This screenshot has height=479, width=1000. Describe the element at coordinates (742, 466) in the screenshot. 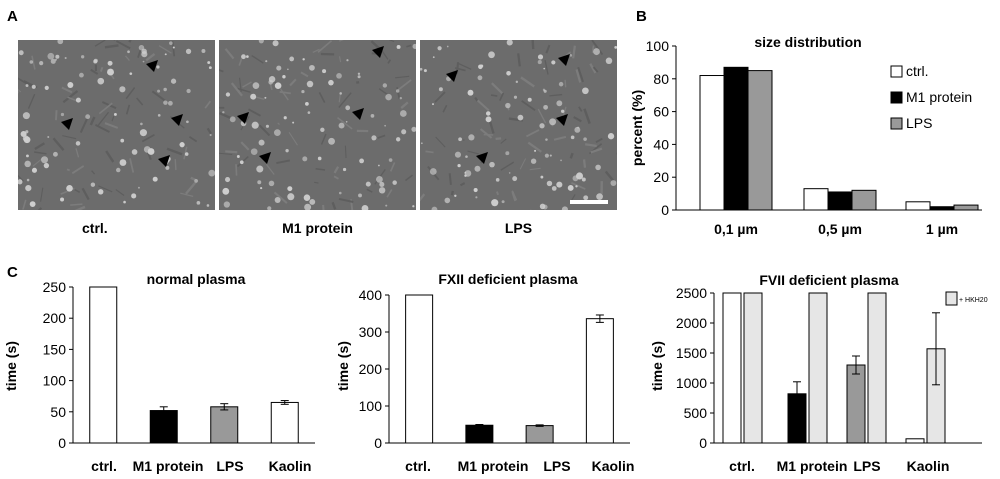

I see `chart-c3-x-tick-label: ctrl.` at that location.